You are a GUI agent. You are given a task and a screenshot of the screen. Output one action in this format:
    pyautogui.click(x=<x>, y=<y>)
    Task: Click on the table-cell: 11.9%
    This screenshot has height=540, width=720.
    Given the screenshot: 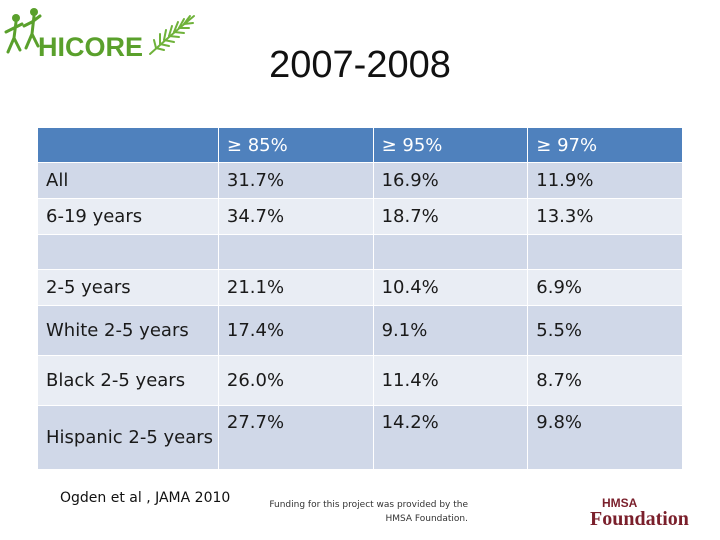 What is the action you would take?
    pyautogui.click(x=605, y=180)
    